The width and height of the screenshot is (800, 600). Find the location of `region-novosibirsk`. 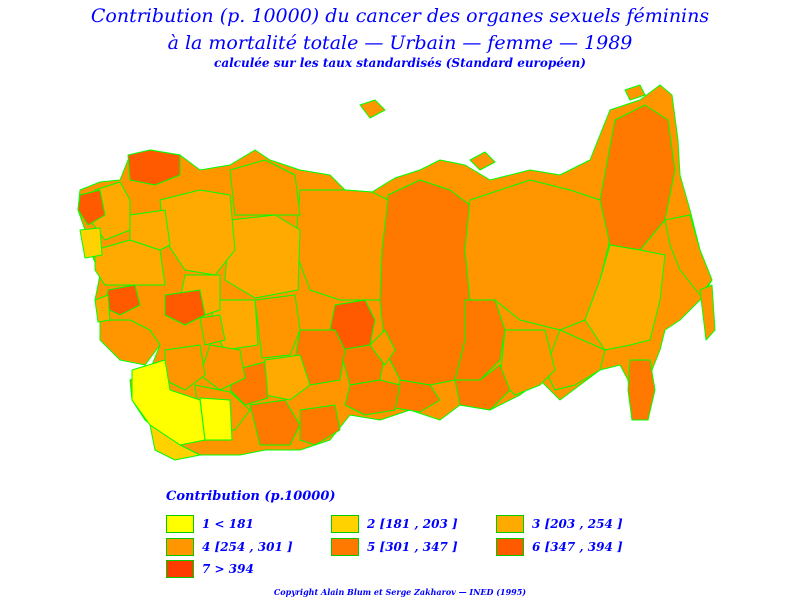

region-novosibirsk is located at coordinates (362, 365).